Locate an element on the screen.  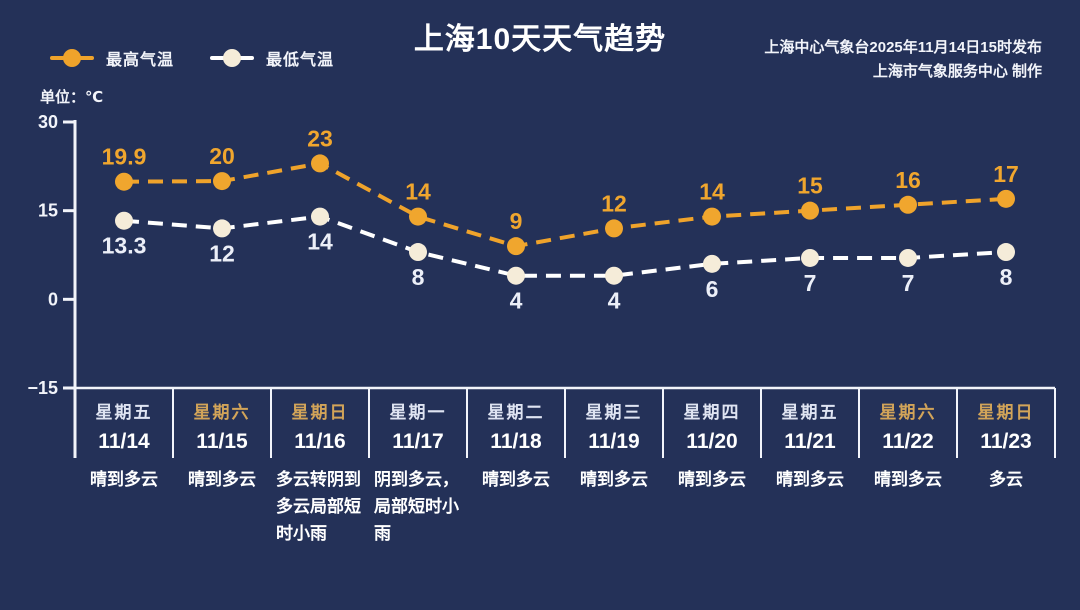
day-column: 星期日 11/16 多云转阴到多云局部短时小雨 is located at coordinates (320, 469).